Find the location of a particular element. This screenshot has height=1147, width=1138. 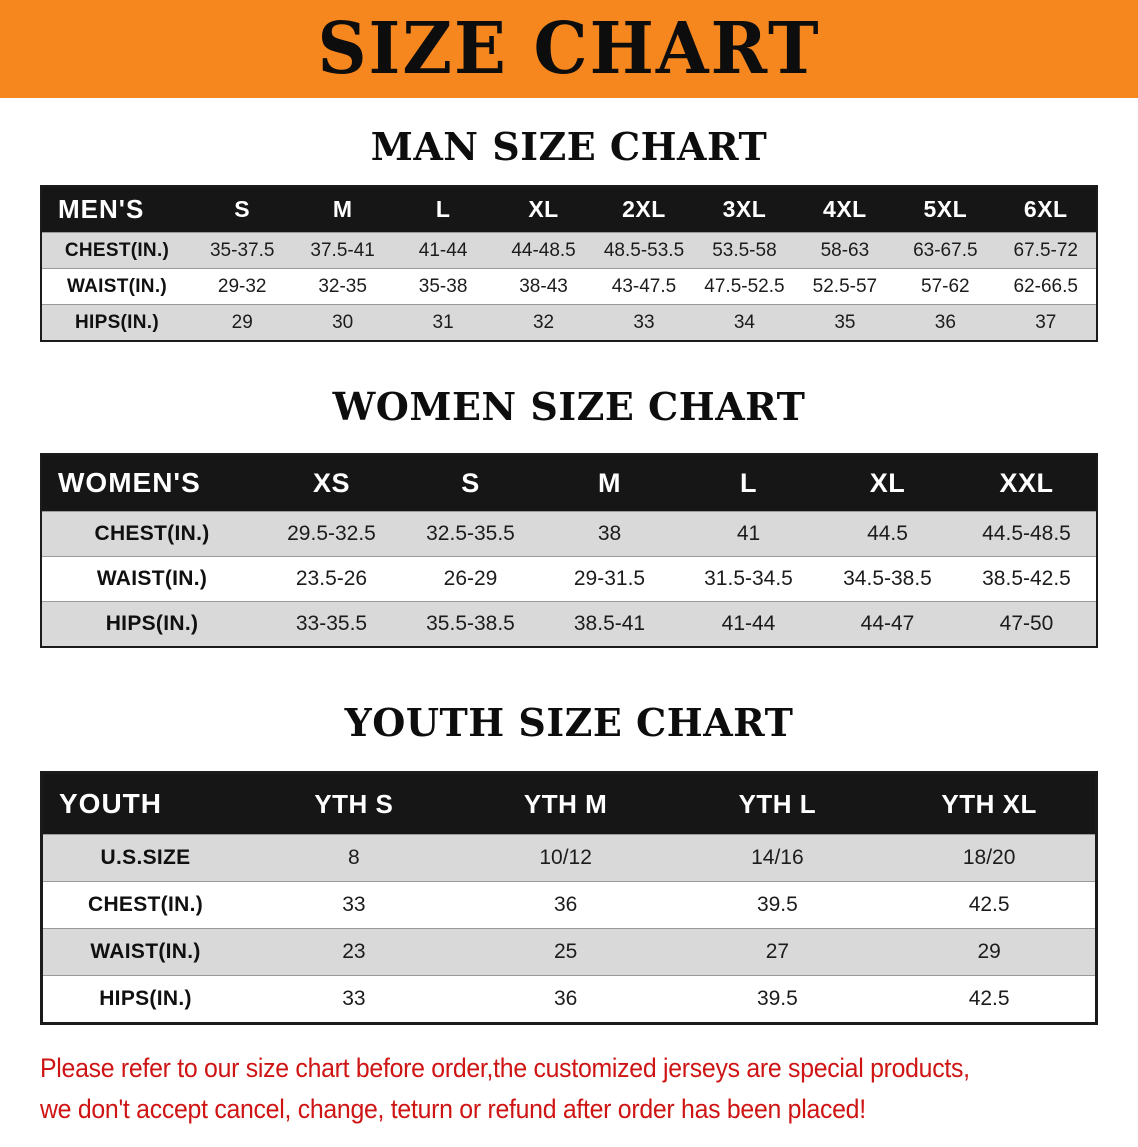

row-label: U.S.SIZE is located at coordinates (145, 857).